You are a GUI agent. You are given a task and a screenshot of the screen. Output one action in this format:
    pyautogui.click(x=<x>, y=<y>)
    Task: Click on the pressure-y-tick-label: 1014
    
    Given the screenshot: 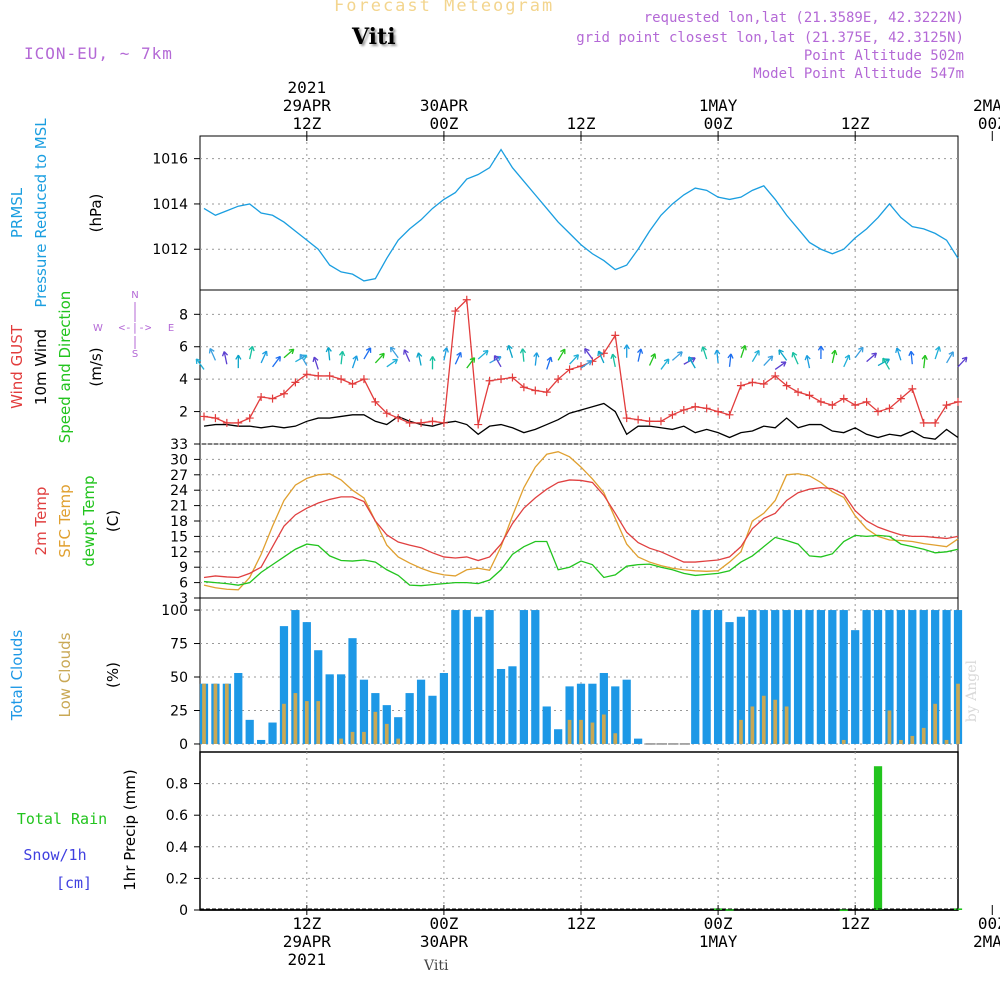 What is the action you would take?
    pyautogui.click(x=170, y=205)
    